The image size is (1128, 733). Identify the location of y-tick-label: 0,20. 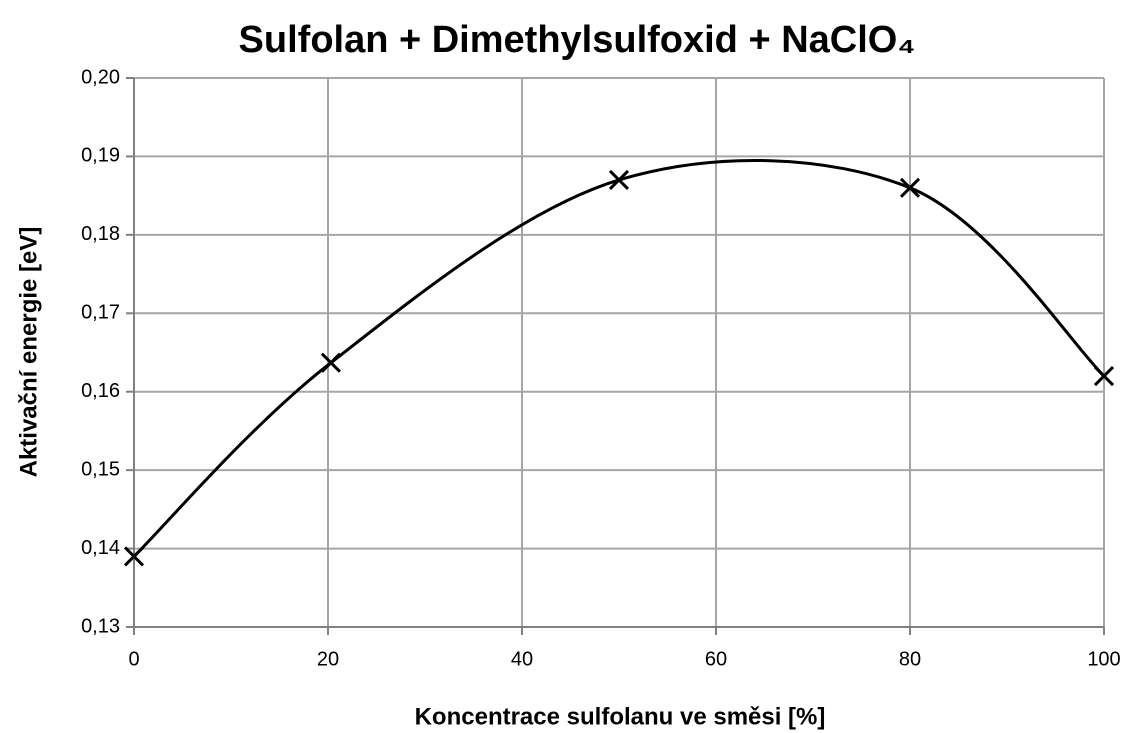
(100, 77).